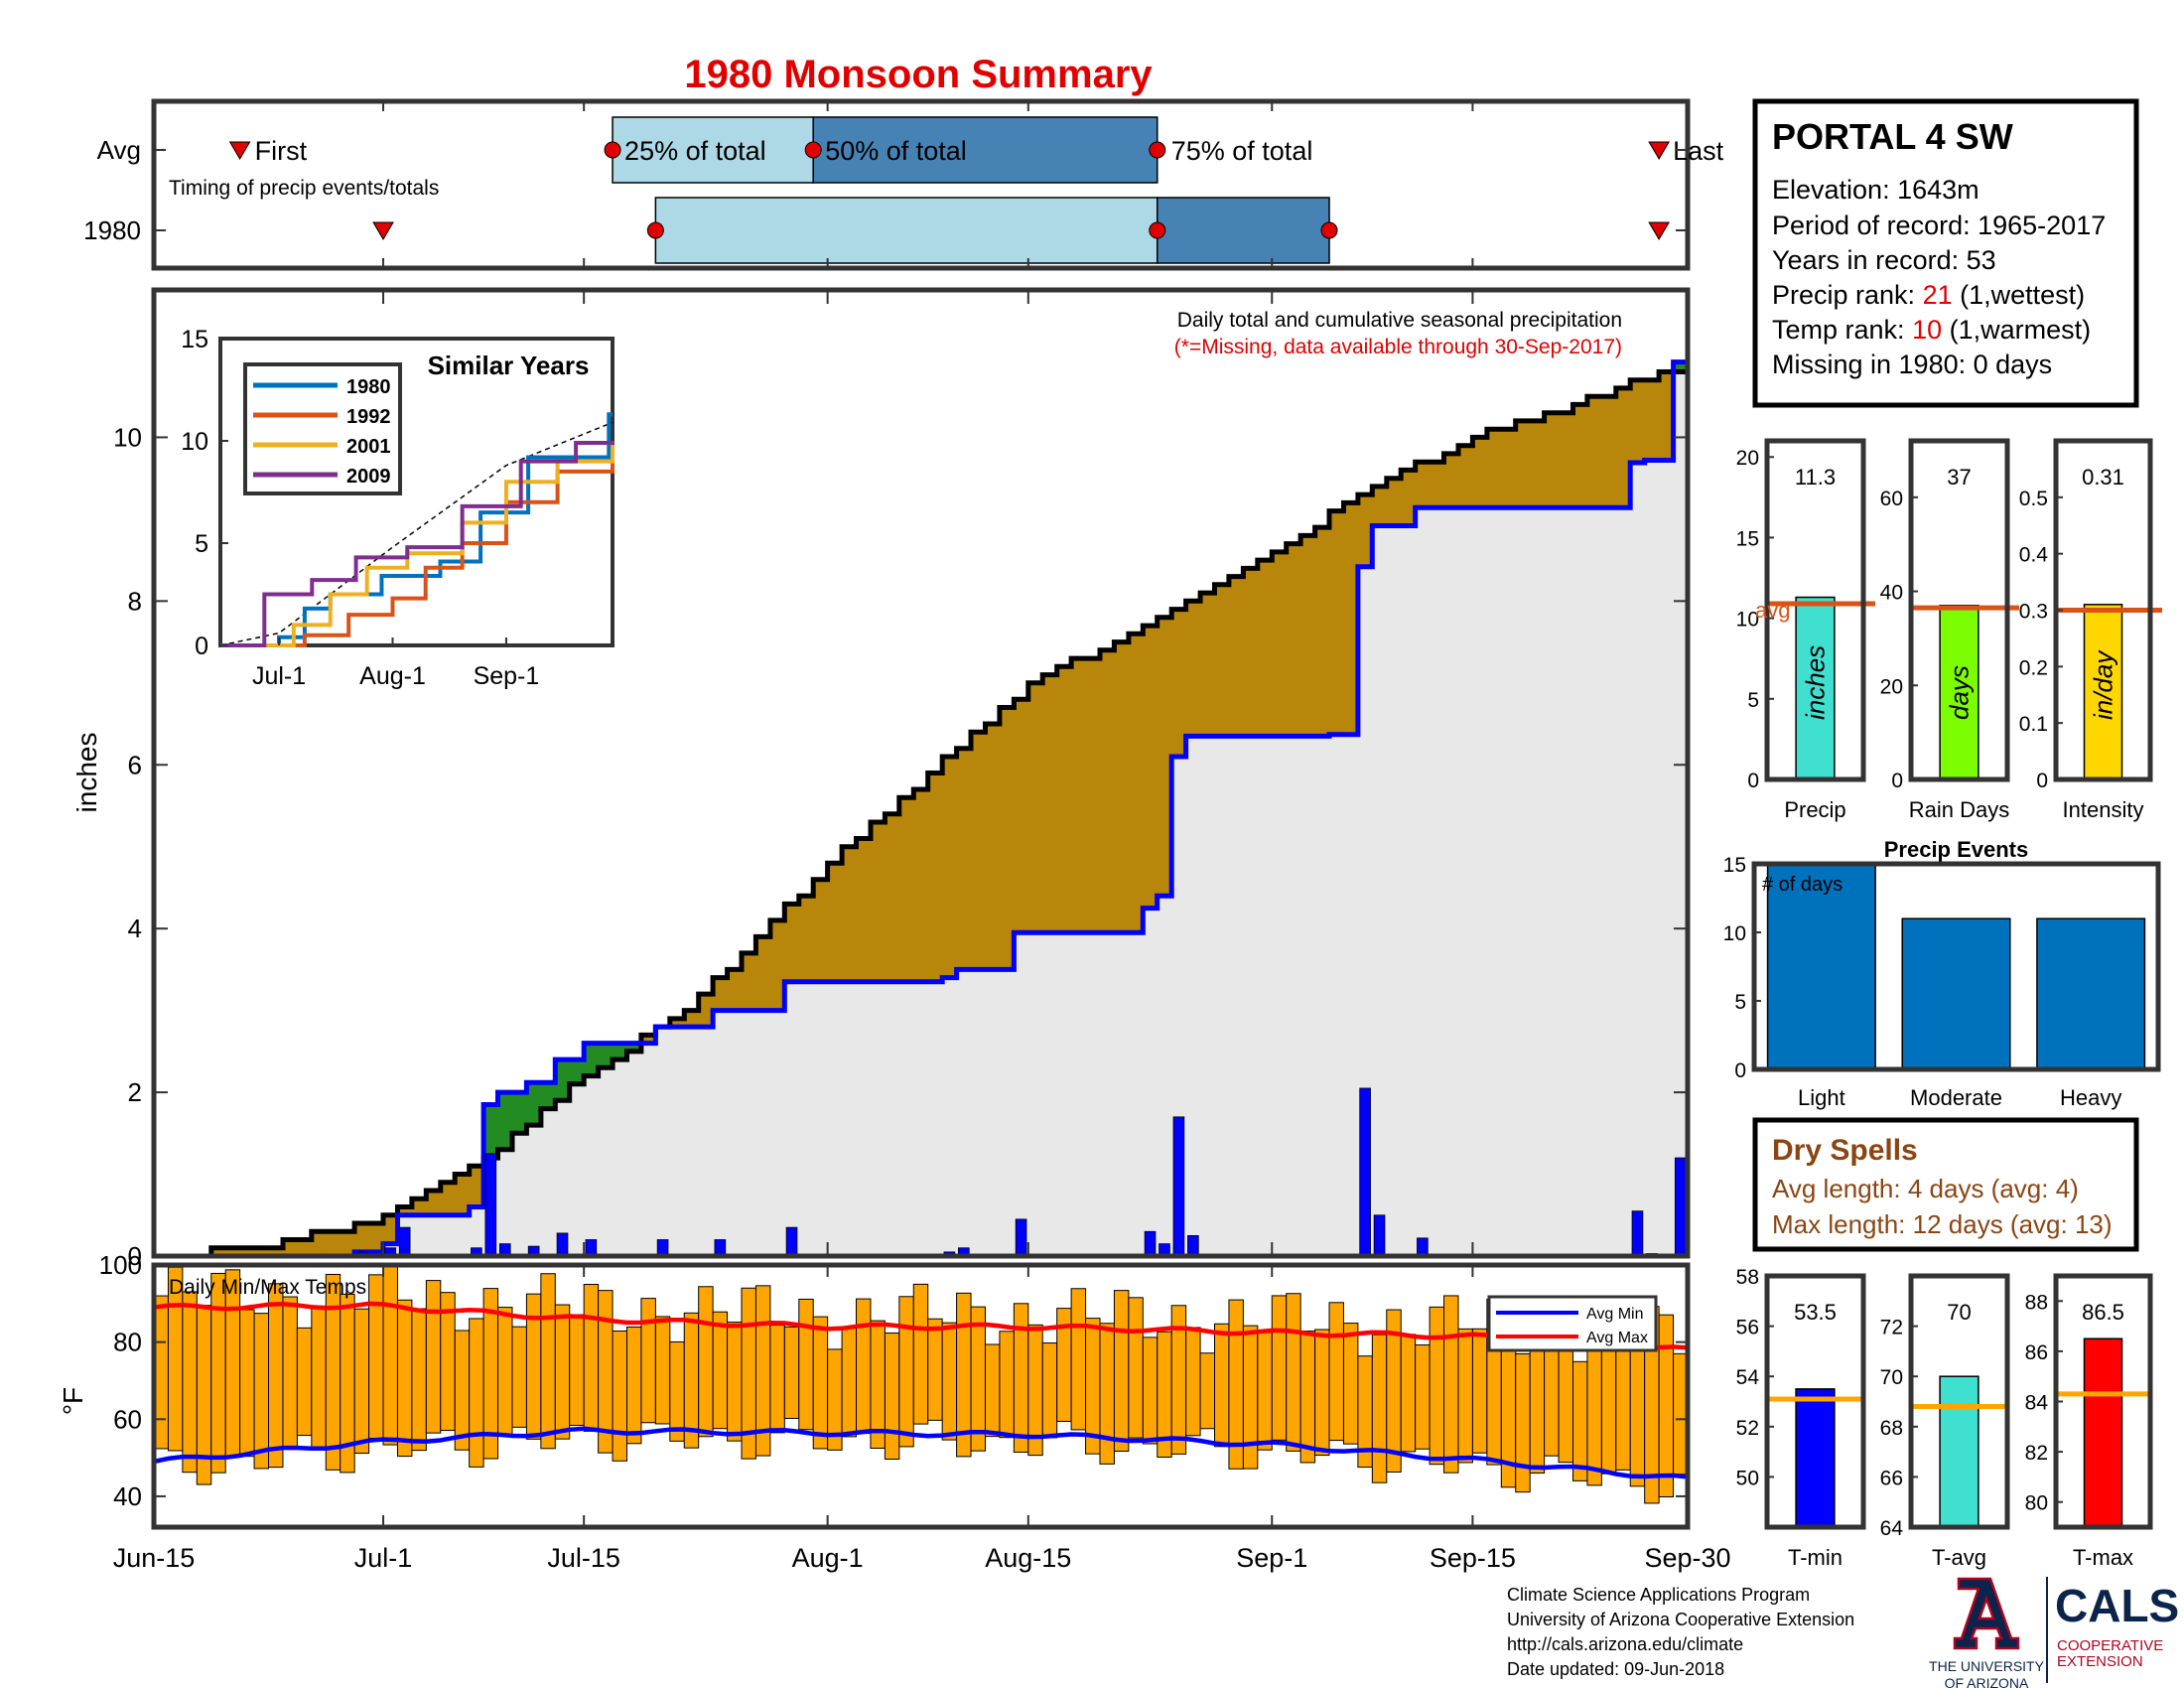 This screenshot has width=2184, height=1688. Describe the element at coordinates (1028, 1558) in the screenshot. I see `date-tick-label: Aug-15` at that location.